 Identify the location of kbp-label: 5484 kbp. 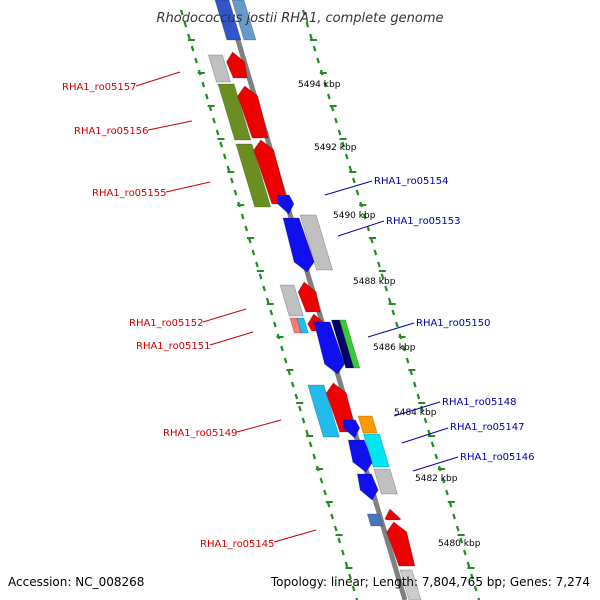
(415, 413).